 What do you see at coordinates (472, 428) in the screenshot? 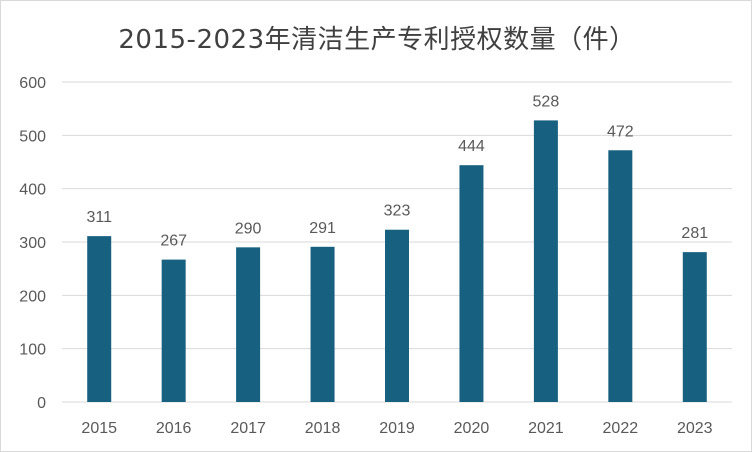
I see `x-tick-label-2020: 2020` at bounding box center [472, 428].